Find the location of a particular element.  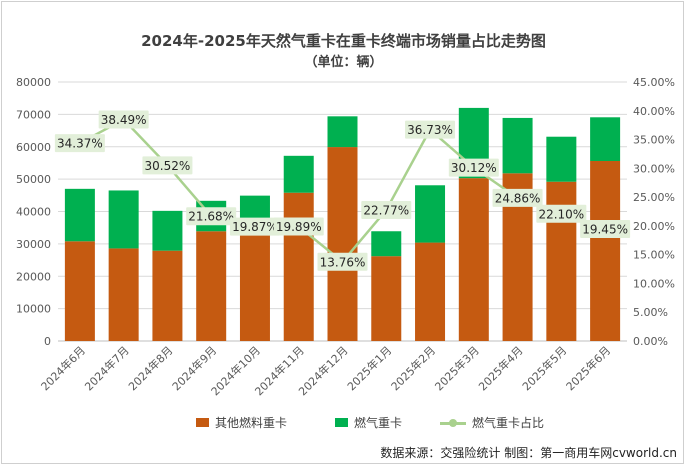

y-right-tick-label: 40.00% is located at coordinates (654, 111).